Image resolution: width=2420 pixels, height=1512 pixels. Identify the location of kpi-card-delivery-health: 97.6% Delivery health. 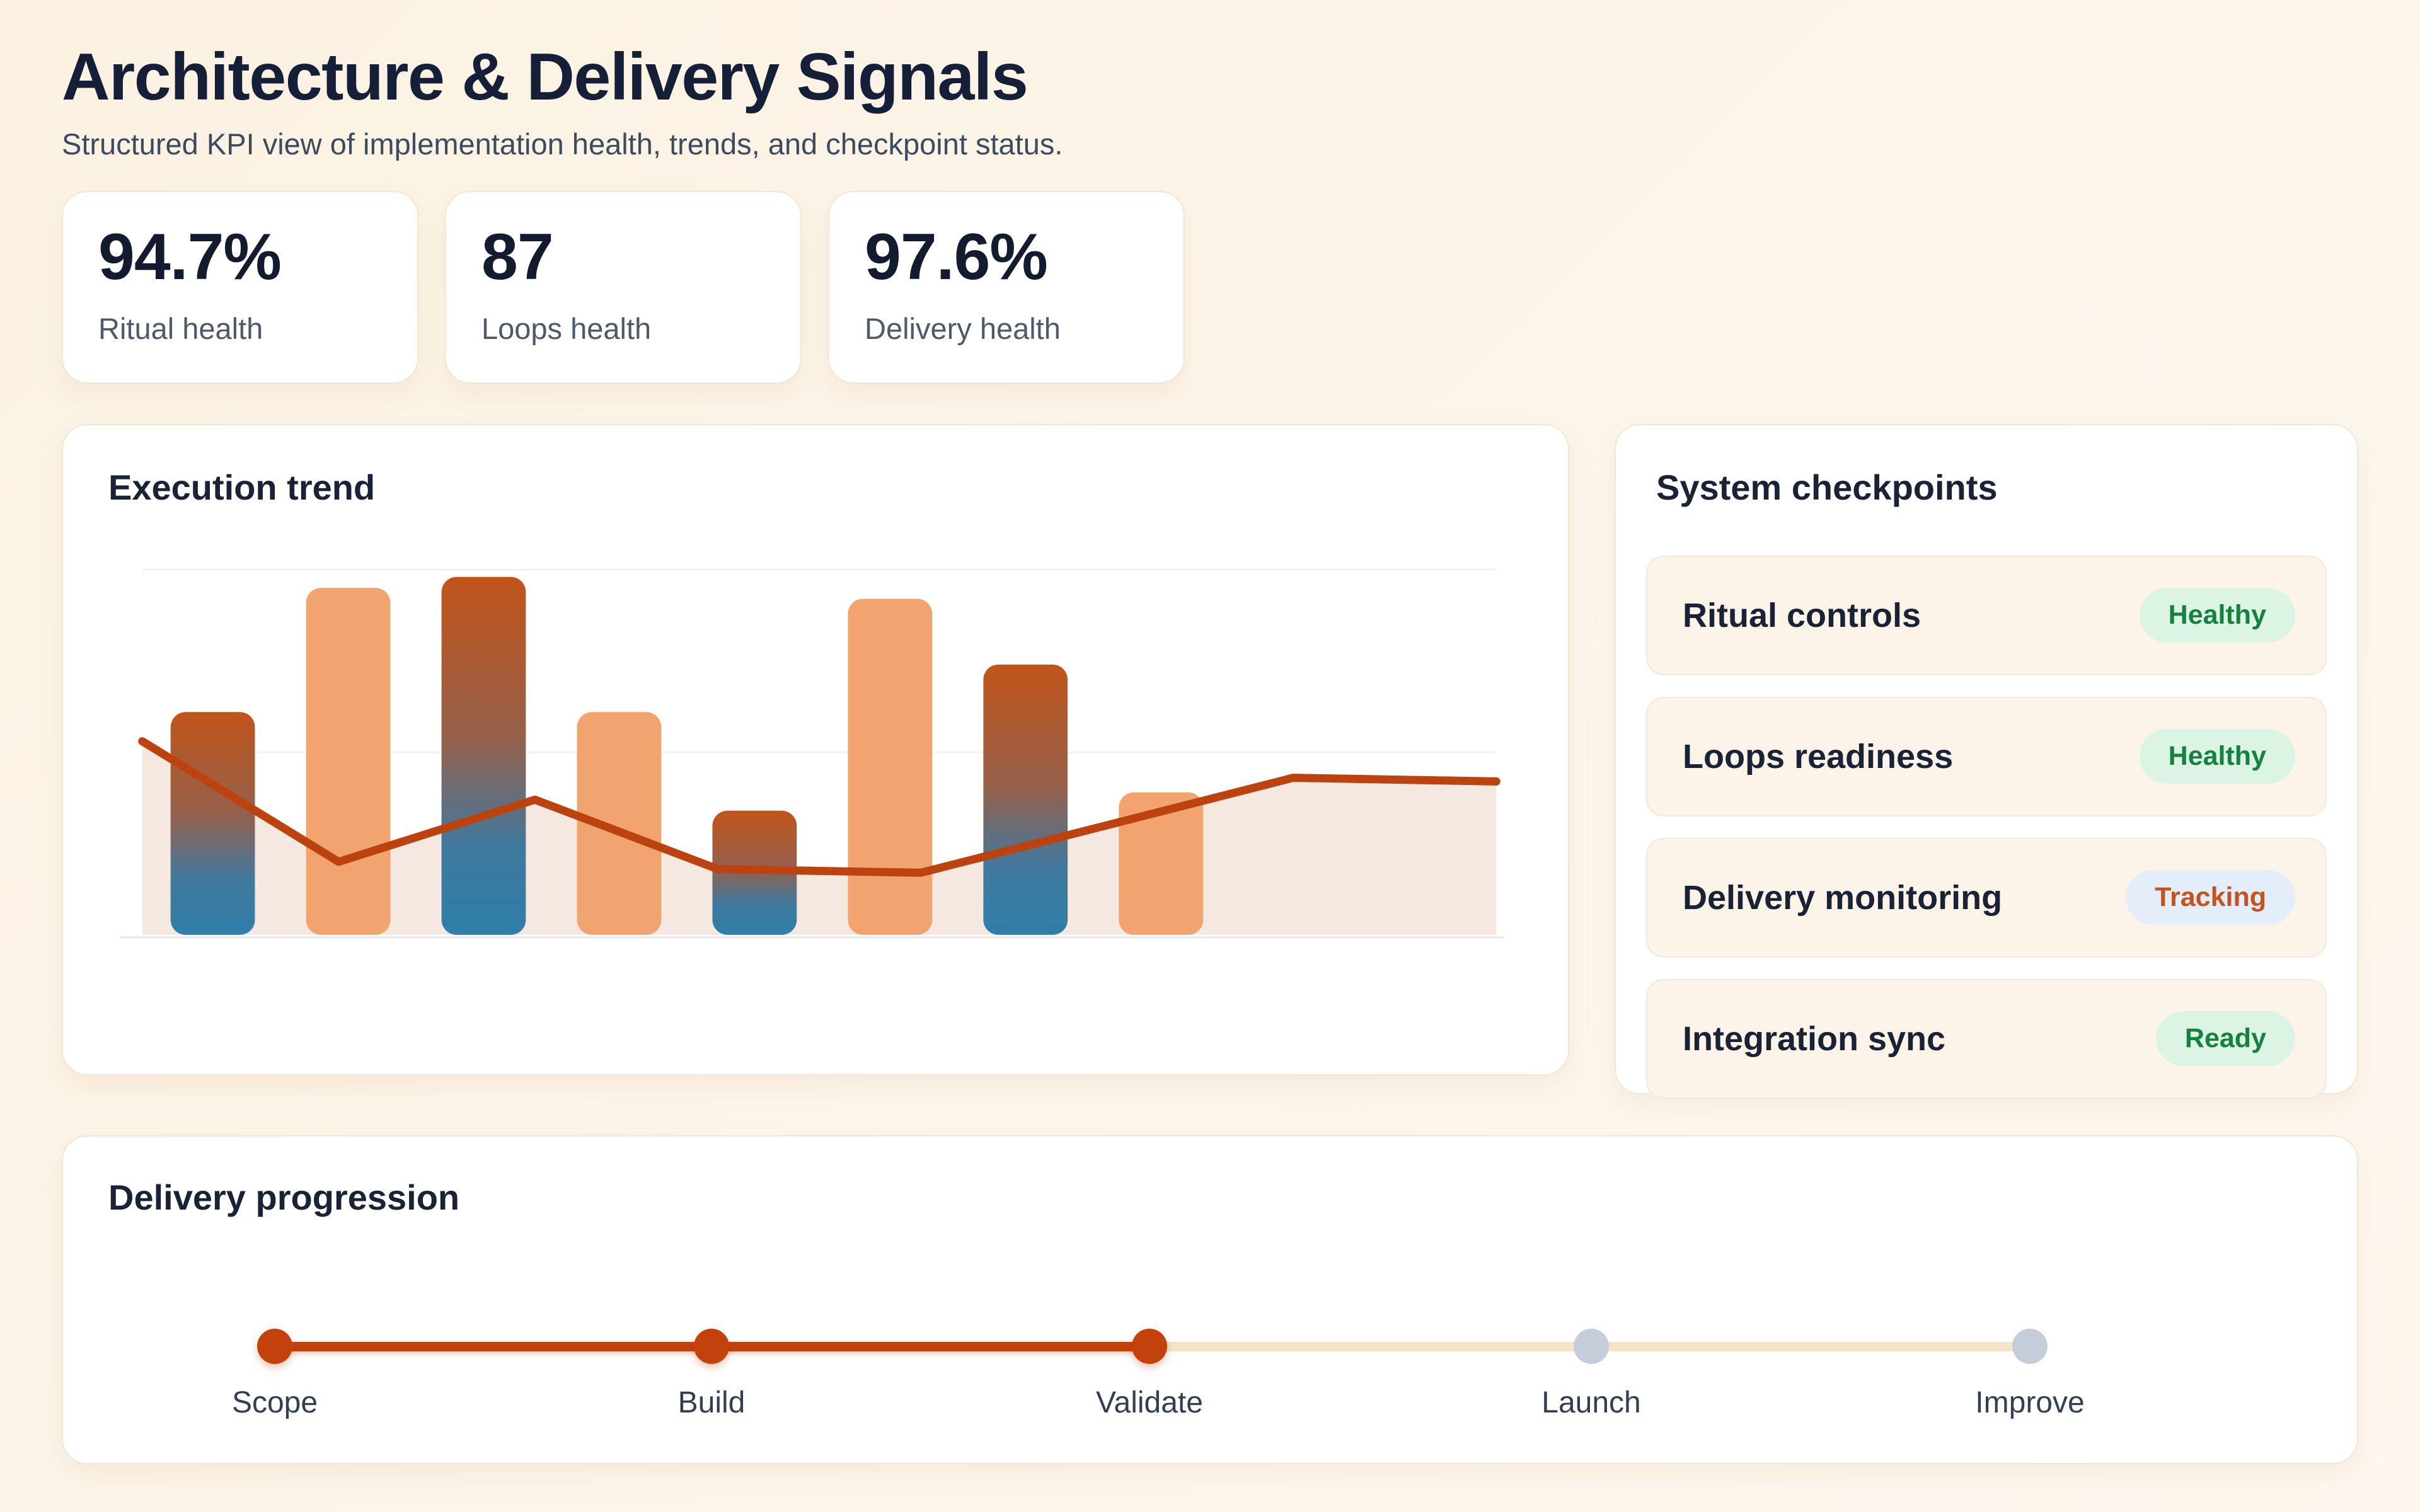
(1007, 287).